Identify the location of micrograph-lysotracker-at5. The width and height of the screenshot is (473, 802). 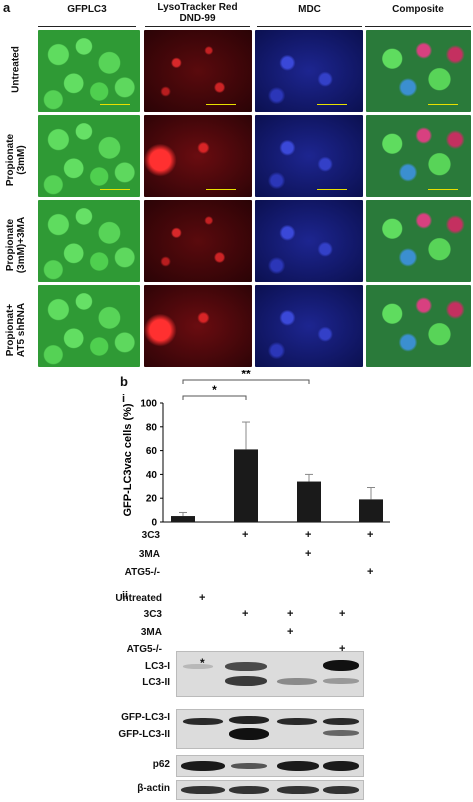
(198, 326).